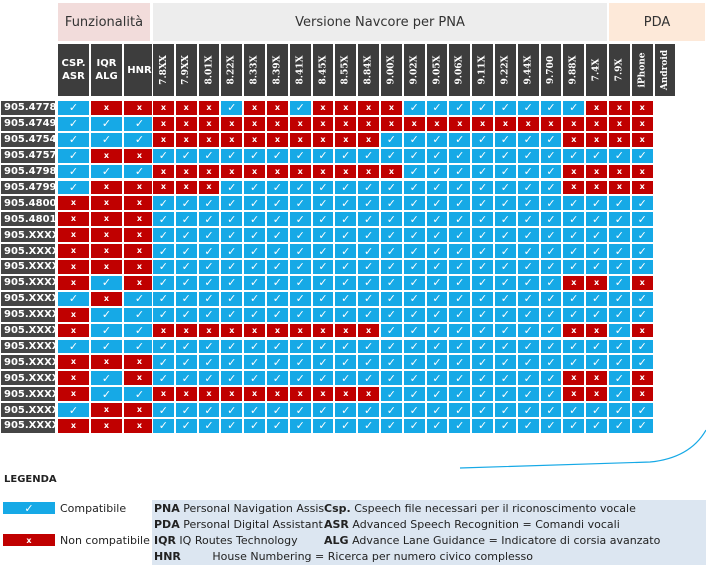 The width and height of the screenshot is (706, 565). I want to click on version-label: 7.9X, so click(619, 70).